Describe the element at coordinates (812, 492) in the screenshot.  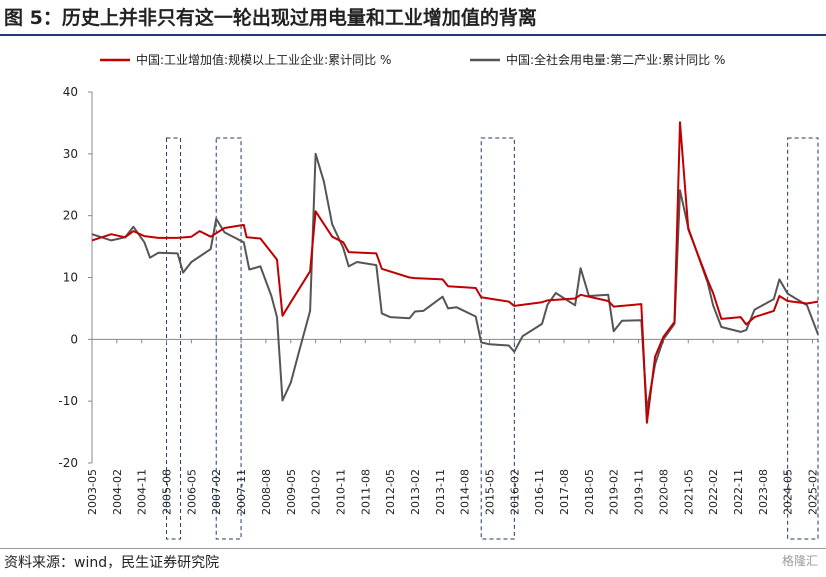
I see `x-tick-label: 2025-02` at that location.